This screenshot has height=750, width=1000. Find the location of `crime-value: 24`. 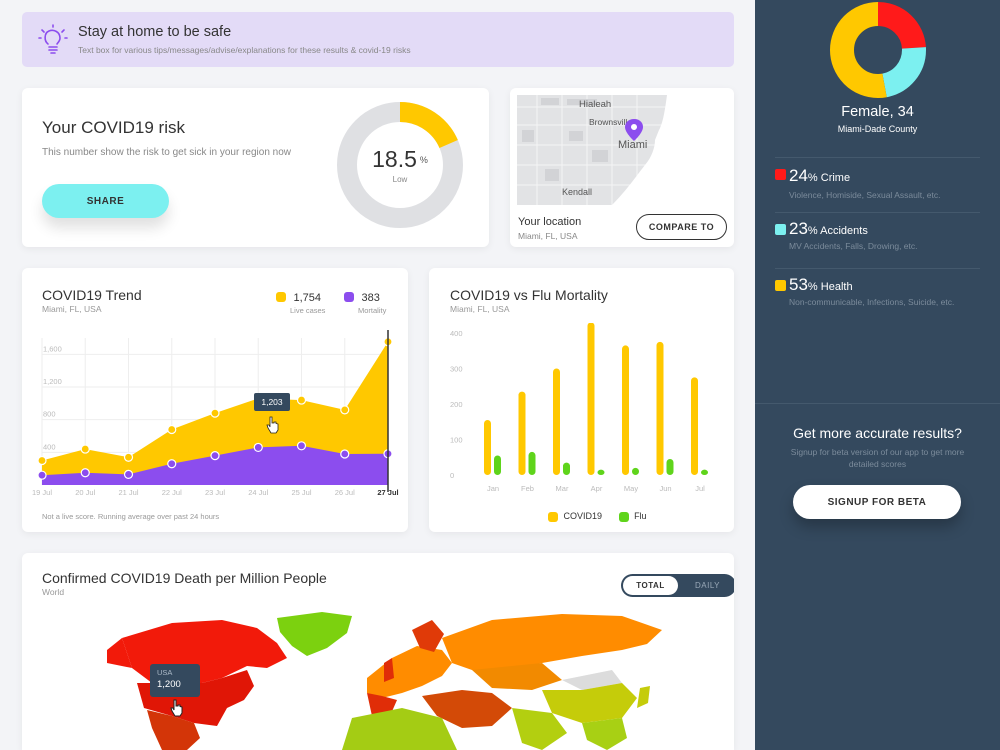

crime-value: 24 is located at coordinates (798, 175).